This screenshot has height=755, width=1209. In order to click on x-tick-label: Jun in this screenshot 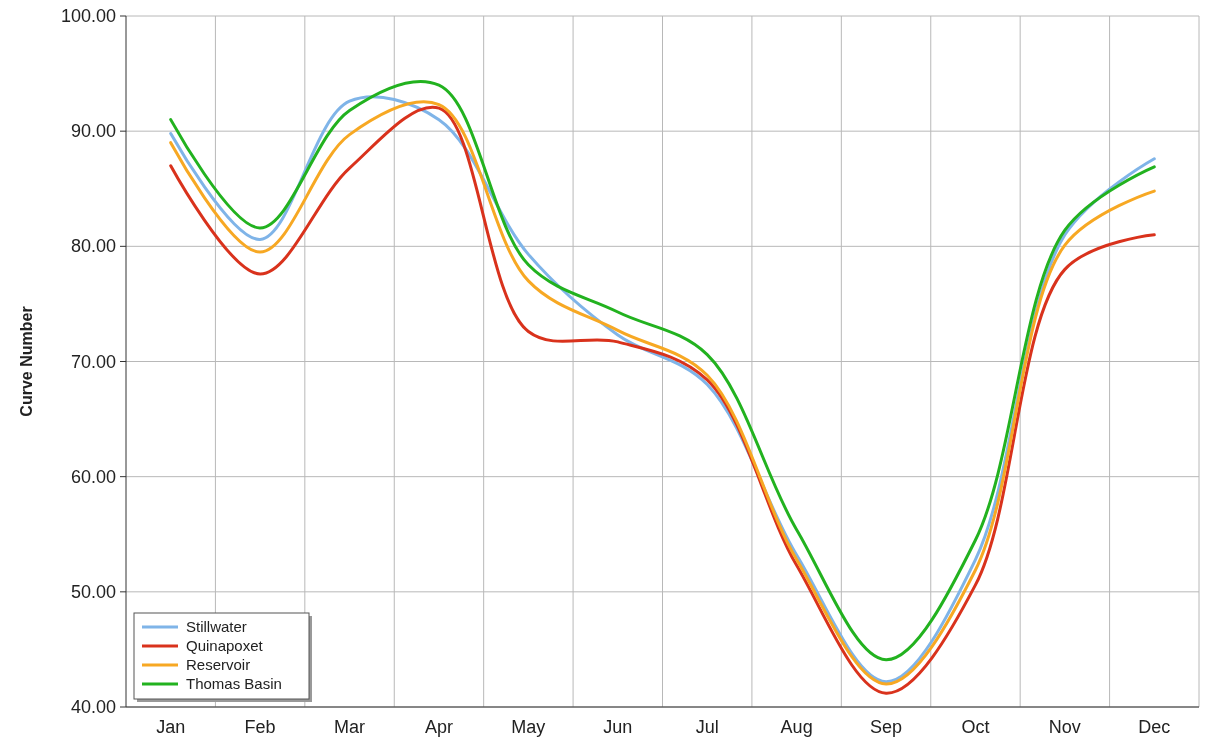, I will do `click(618, 727)`.